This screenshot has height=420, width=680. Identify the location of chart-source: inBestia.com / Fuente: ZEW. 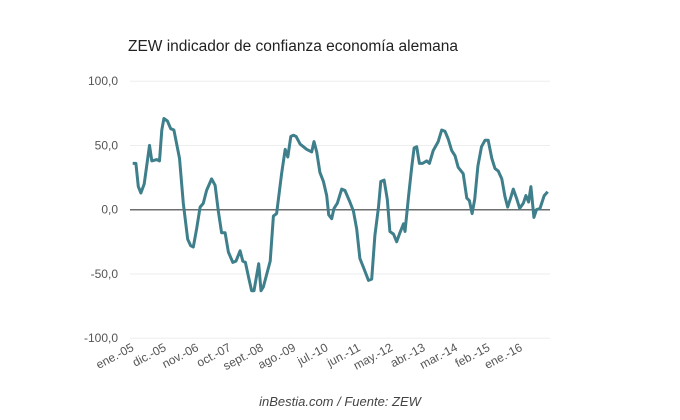
(340, 401).